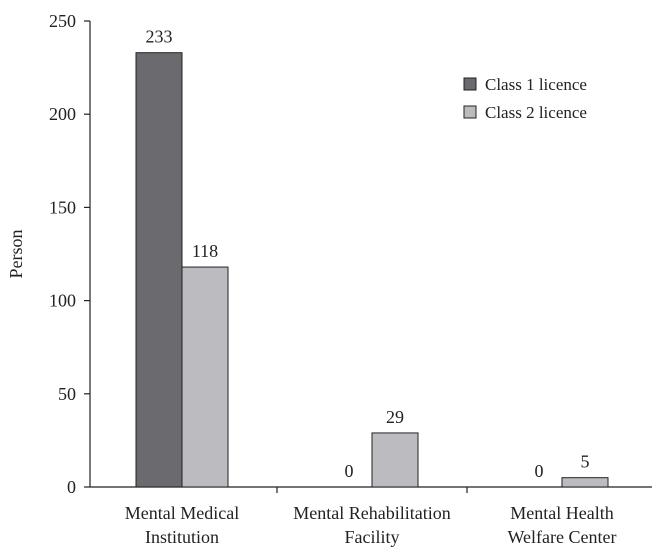 The image size is (654, 550). Describe the element at coordinates (62, 21) in the screenshot. I see `y-tick-label: 250` at that location.